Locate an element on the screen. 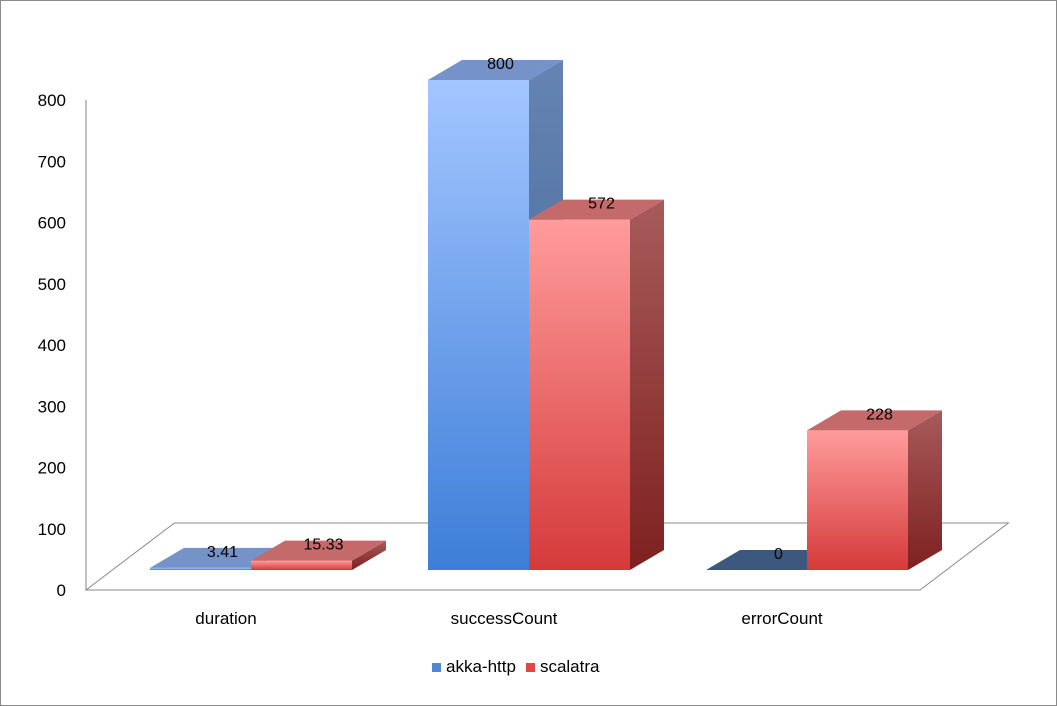  bar-scalatra-duration-side is located at coordinates (369, 555).